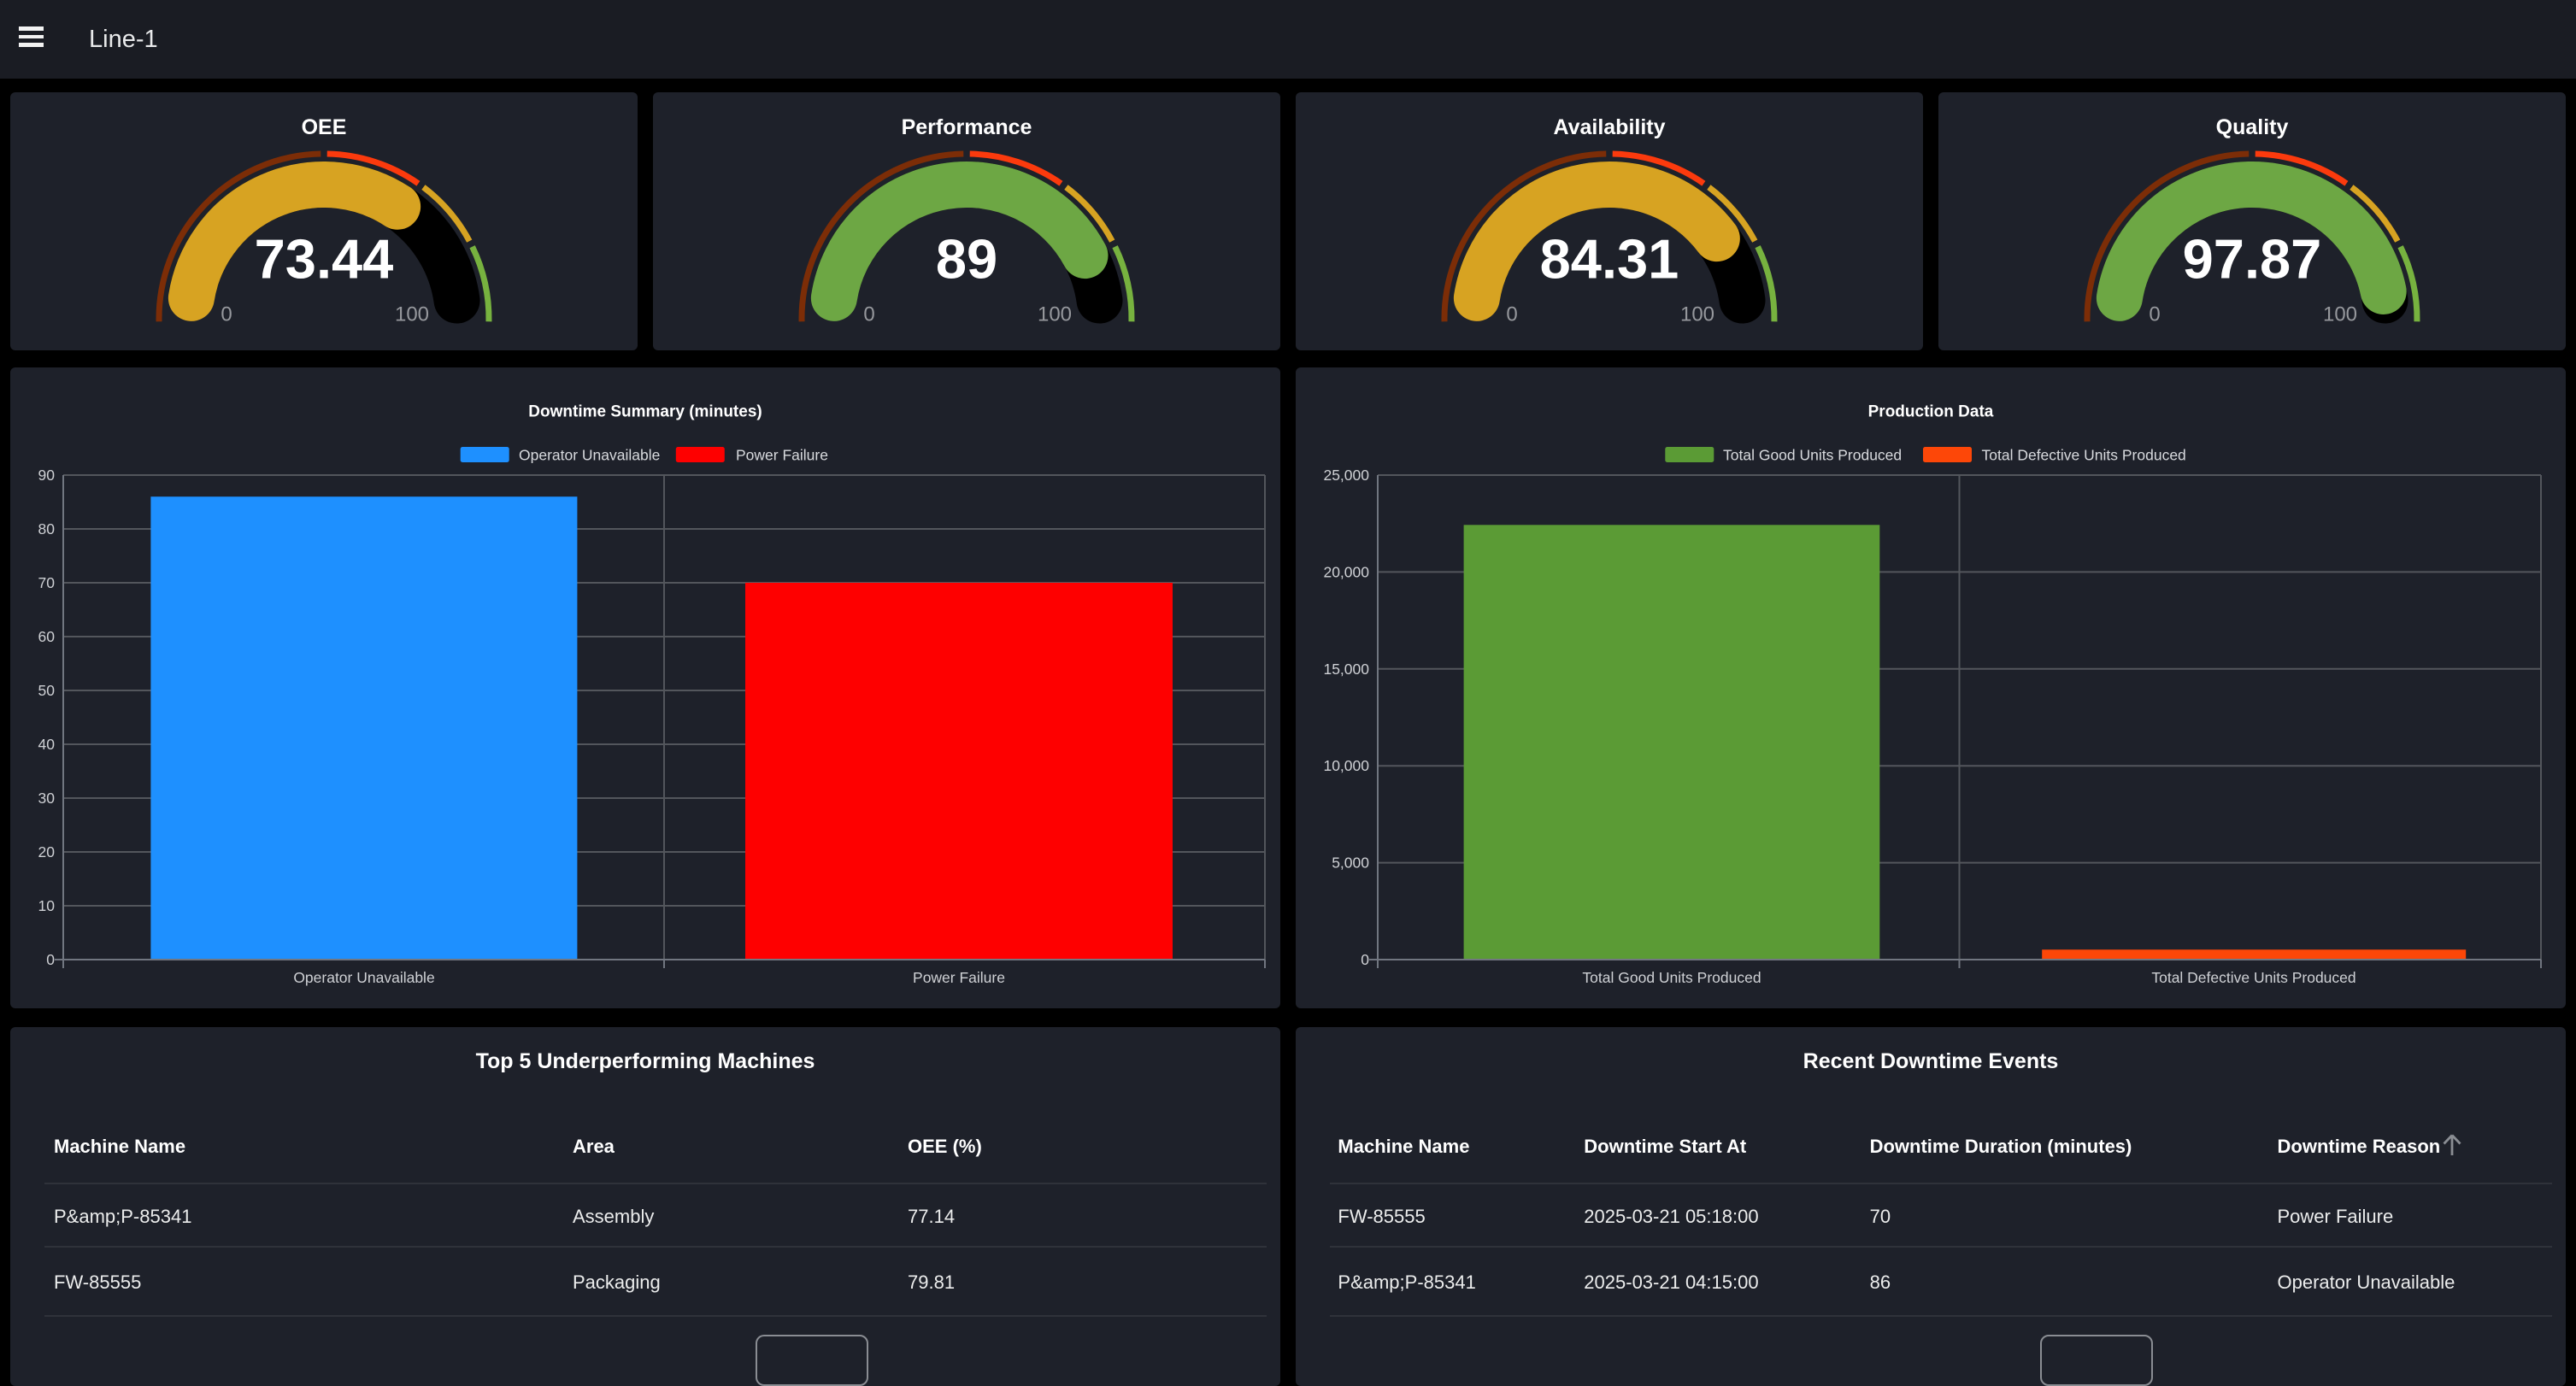 The image size is (2576, 1386). What do you see at coordinates (645, 412) in the screenshot?
I see `svg-text: Downtime Summary (minutes)` at bounding box center [645, 412].